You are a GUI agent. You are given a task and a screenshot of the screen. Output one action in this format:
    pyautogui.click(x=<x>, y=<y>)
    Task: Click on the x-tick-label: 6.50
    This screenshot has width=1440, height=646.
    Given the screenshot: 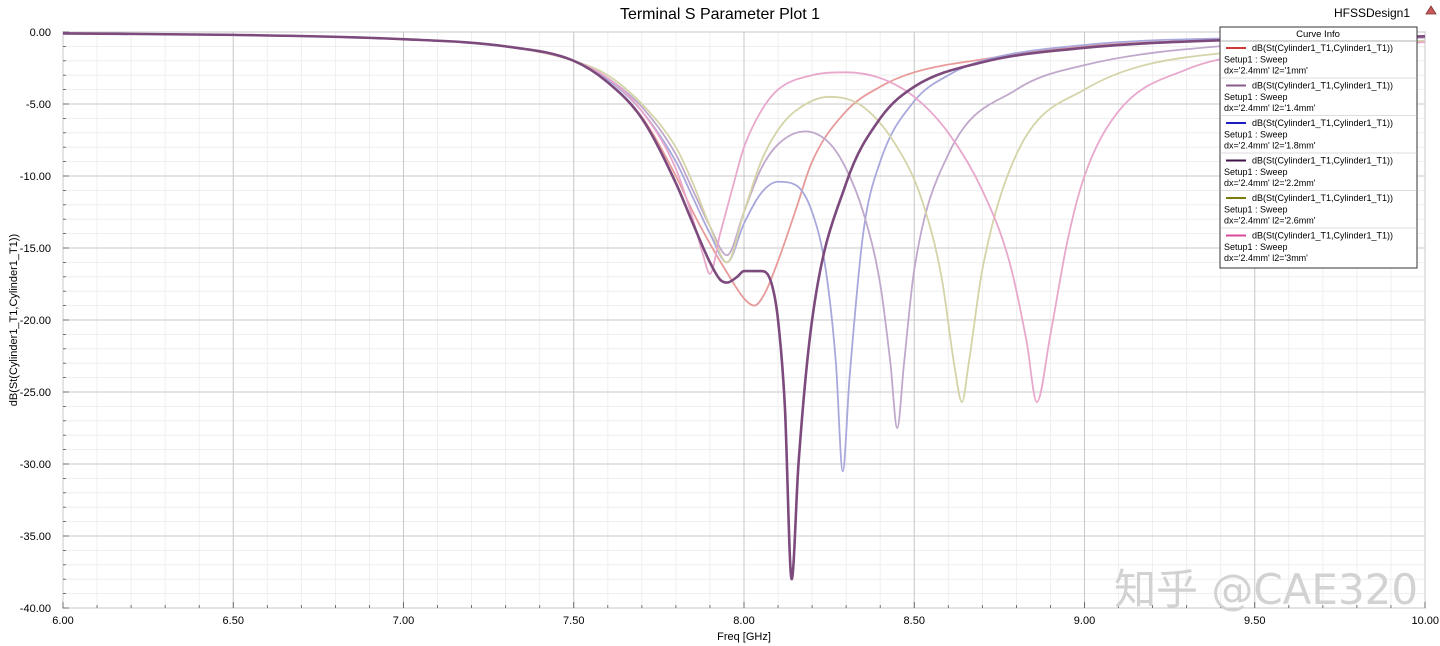 What is the action you would take?
    pyautogui.click(x=233, y=621)
    